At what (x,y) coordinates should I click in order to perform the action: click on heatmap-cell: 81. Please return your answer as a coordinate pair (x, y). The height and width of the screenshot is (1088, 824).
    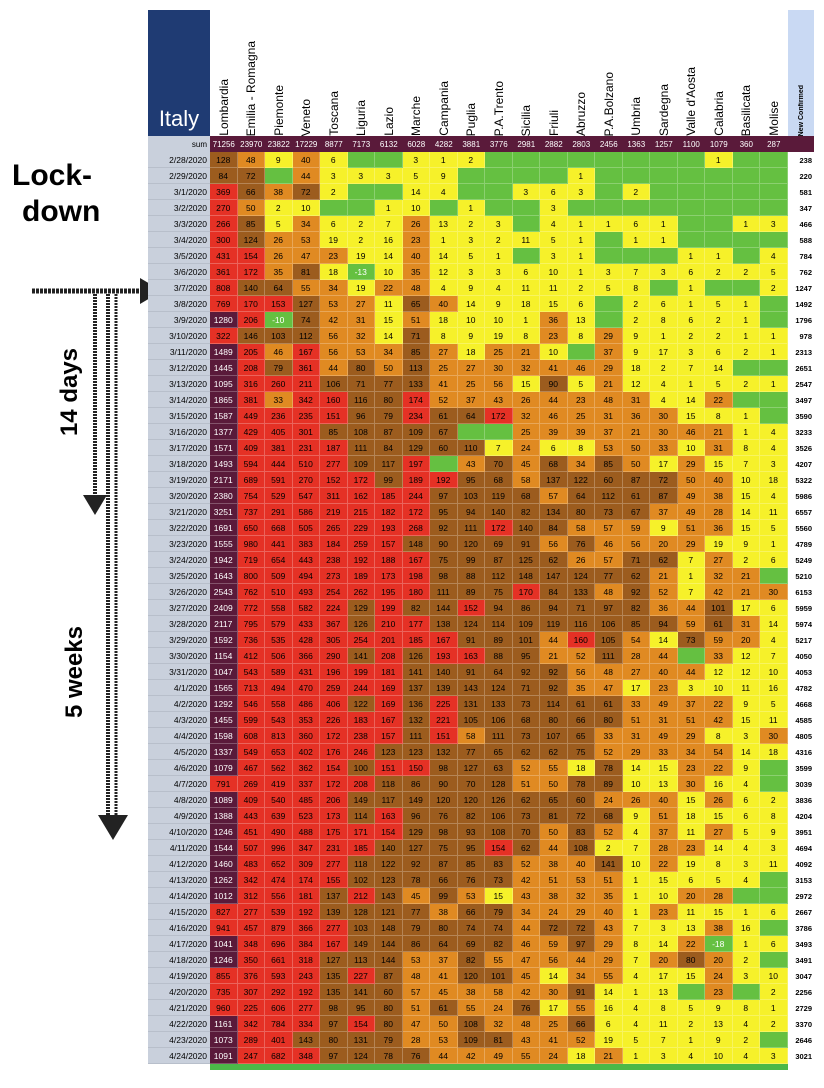
    Looking at the image, I should click on (499, 1040).